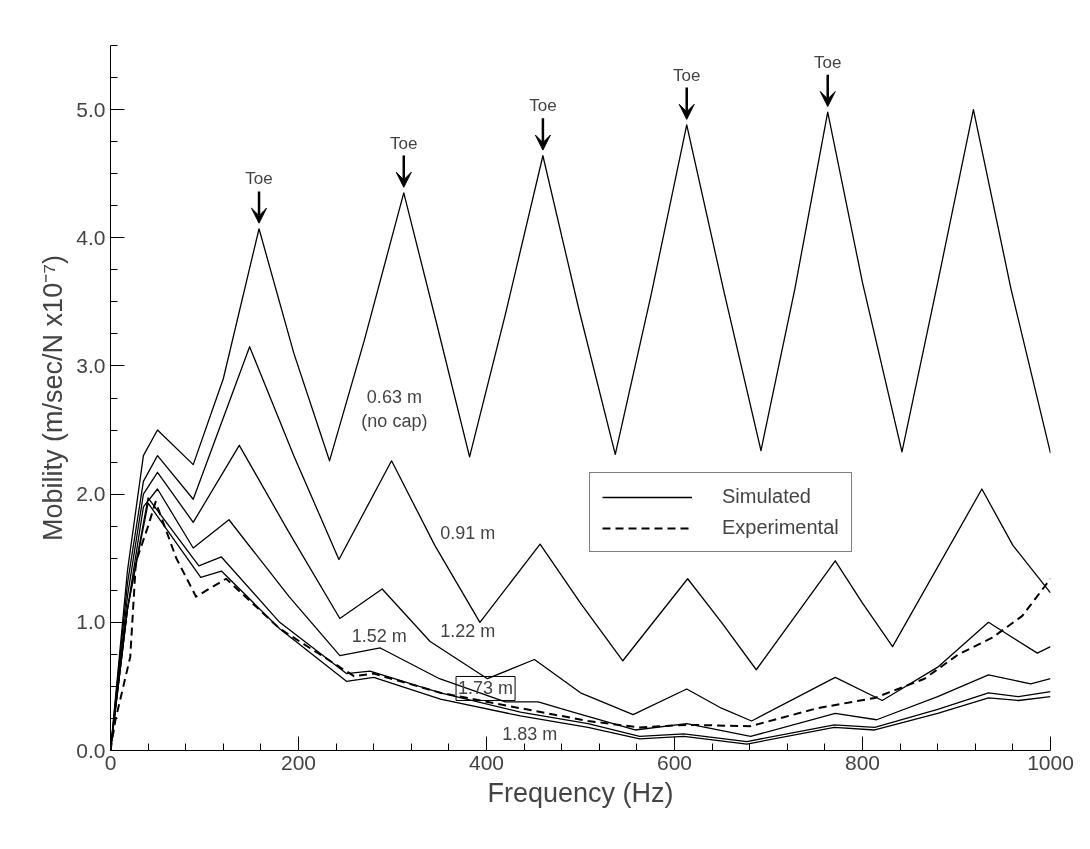  What do you see at coordinates (53, 398) in the screenshot?
I see `y-axis-title: Mobility (m/sec/N x10⁻⁷)` at bounding box center [53, 398].